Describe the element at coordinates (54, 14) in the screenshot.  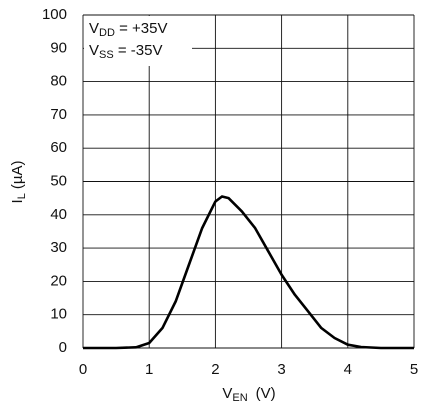
I see `y-tick-label: 100` at that location.